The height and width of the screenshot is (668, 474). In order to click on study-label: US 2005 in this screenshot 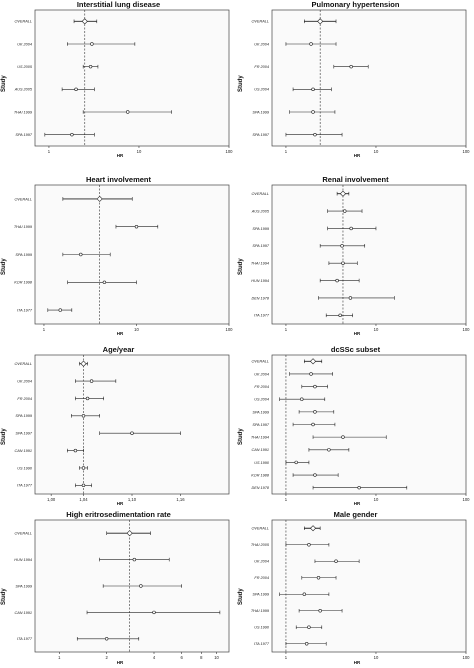, I will do `click(25, 67)`.